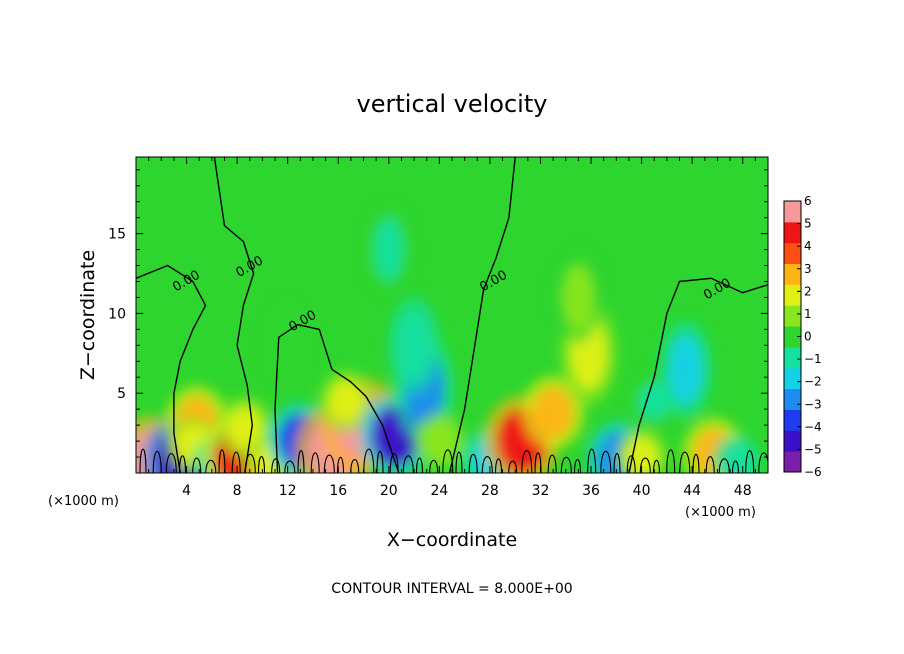  Describe the element at coordinates (452, 104) in the screenshot. I see `chart-title: vertical velocity` at that location.